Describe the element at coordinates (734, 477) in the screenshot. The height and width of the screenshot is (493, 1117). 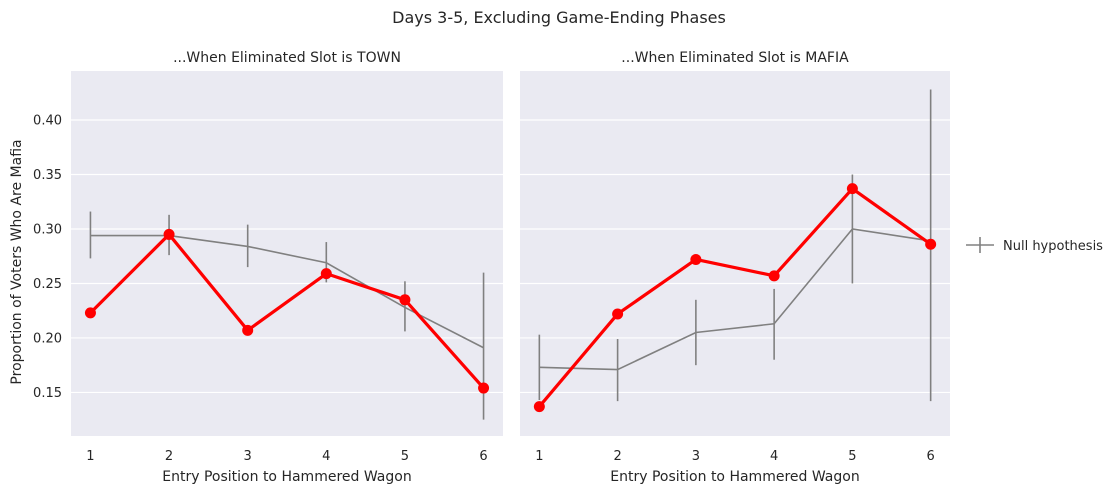
I see `x-axis-label-mafia: Entry Position to Hammered Wagon` at that location.